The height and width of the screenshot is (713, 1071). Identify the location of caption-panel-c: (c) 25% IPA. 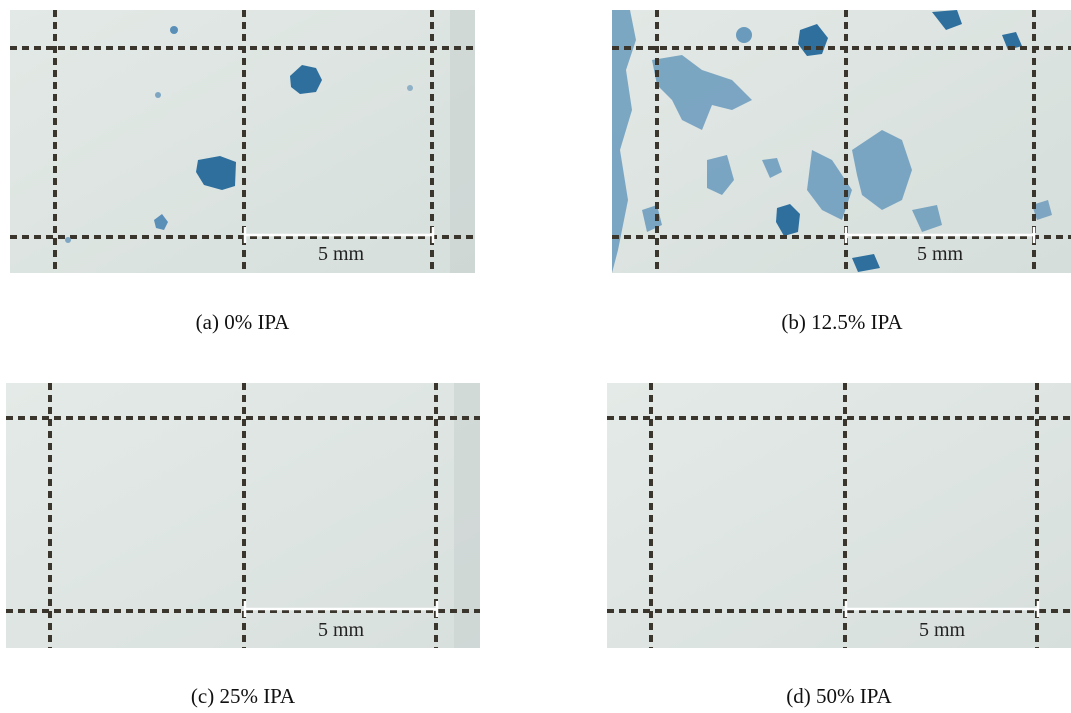
(243, 696).